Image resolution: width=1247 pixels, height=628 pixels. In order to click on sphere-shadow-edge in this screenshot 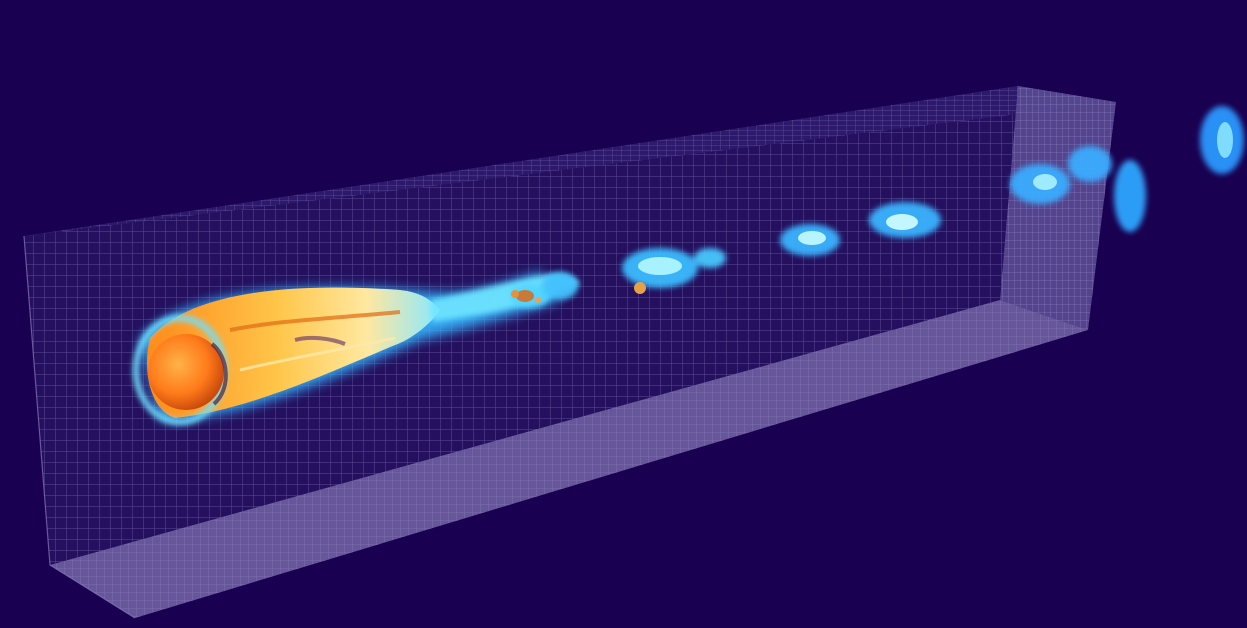, I will do `click(219, 374)`.